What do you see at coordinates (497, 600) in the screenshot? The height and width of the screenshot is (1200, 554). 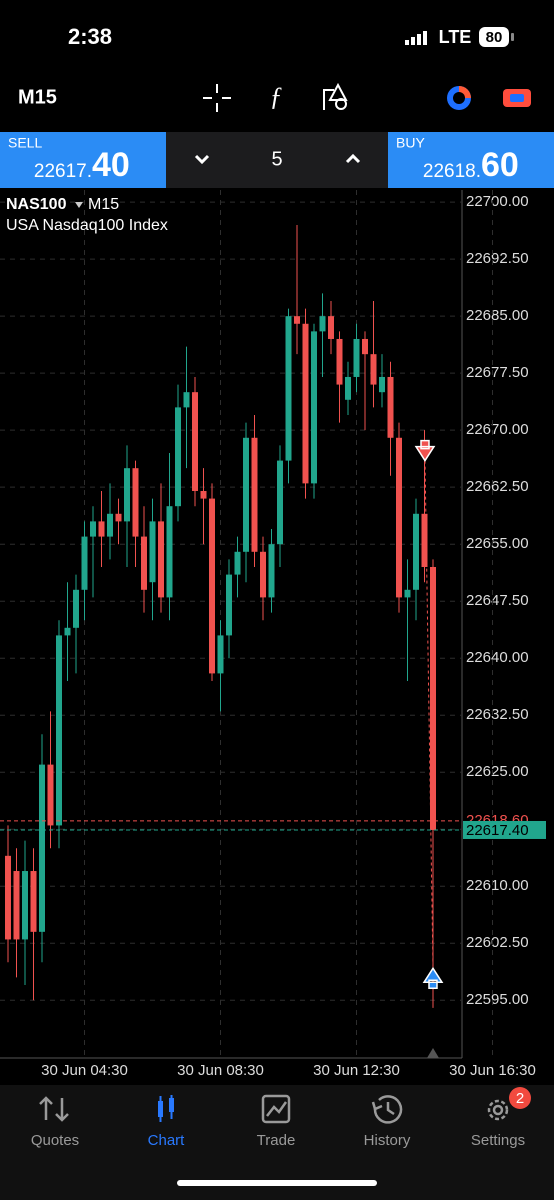 I see `y-tick-label: 22647.50` at bounding box center [497, 600].